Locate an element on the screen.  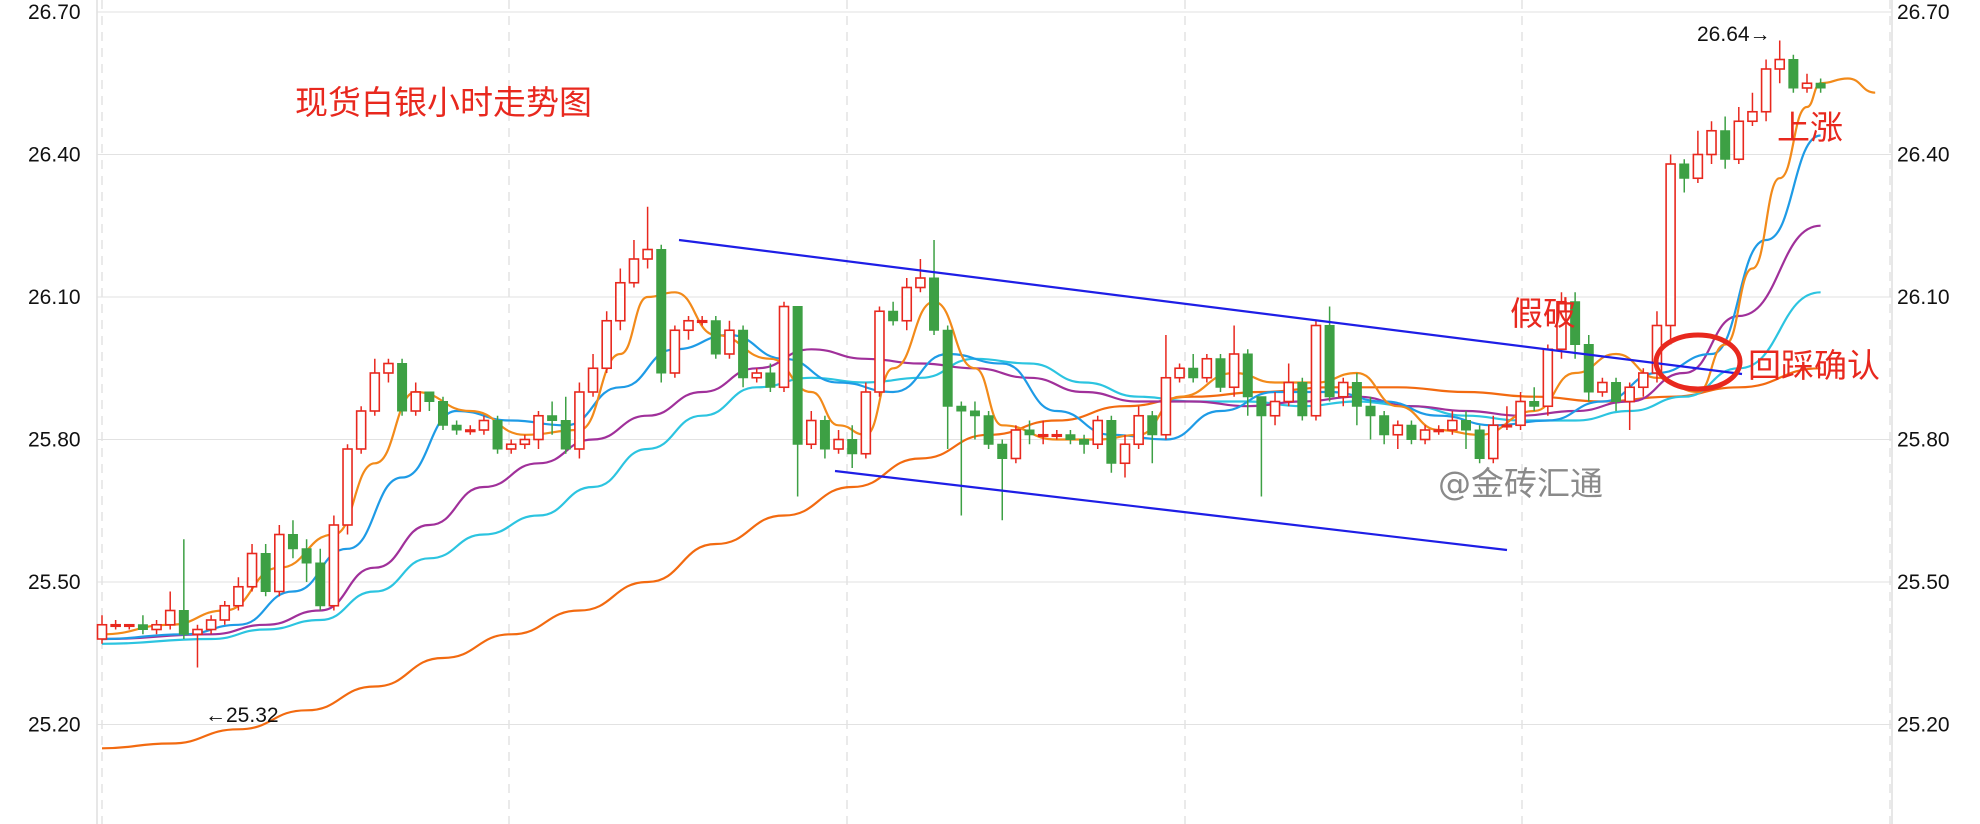
channel-upper-line is located at coordinates (1210, 307).